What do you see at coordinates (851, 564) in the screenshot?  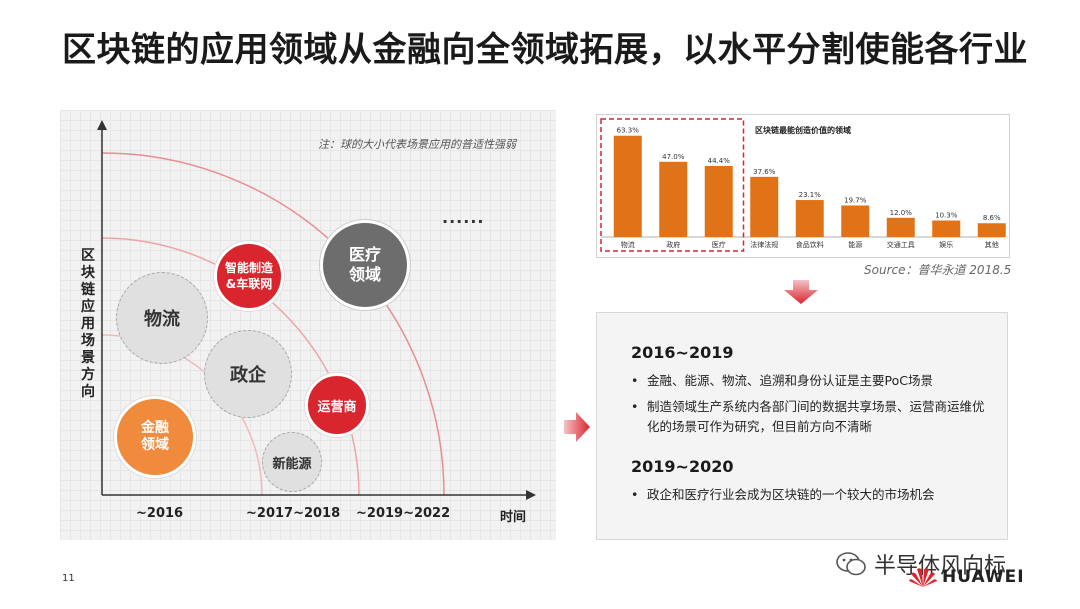 I see `wechat-icon` at bounding box center [851, 564].